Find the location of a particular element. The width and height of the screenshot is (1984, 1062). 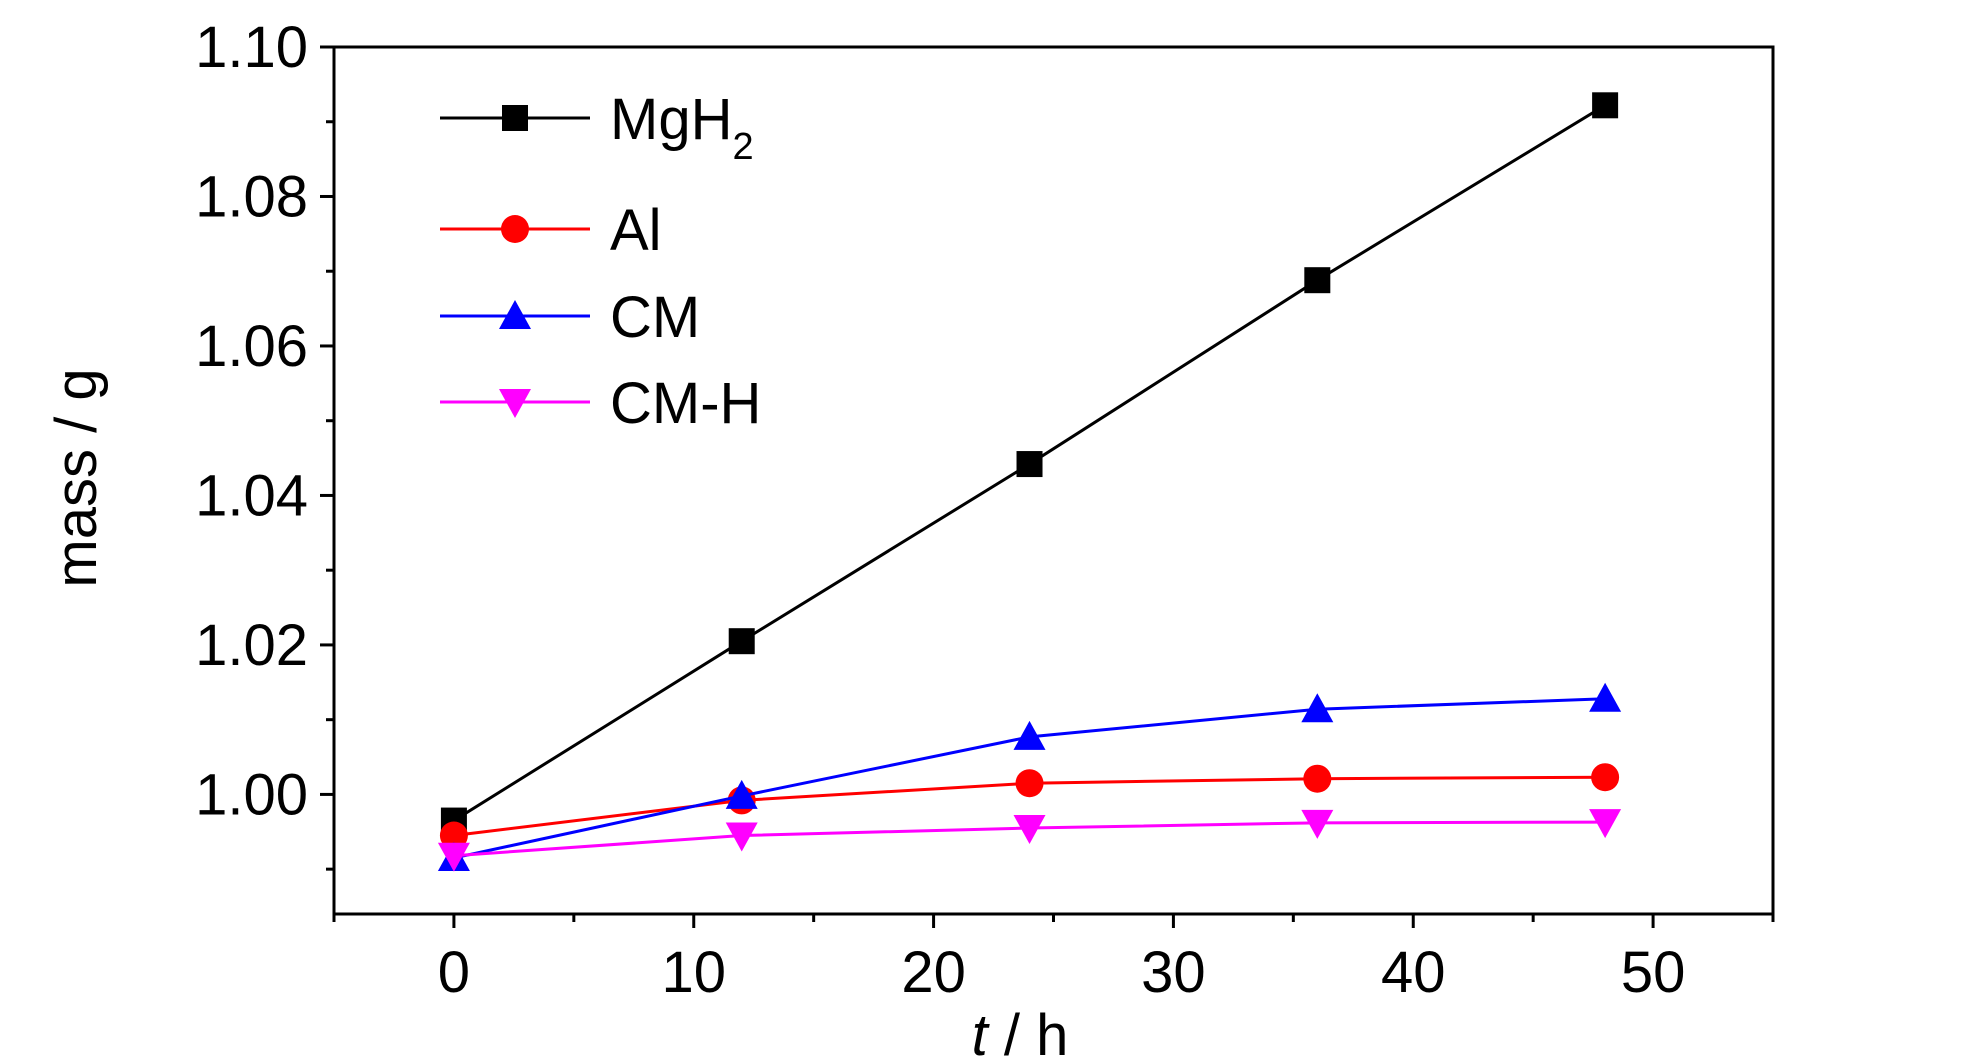

legend-item: MgH2 is located at coordinates (597, 127).